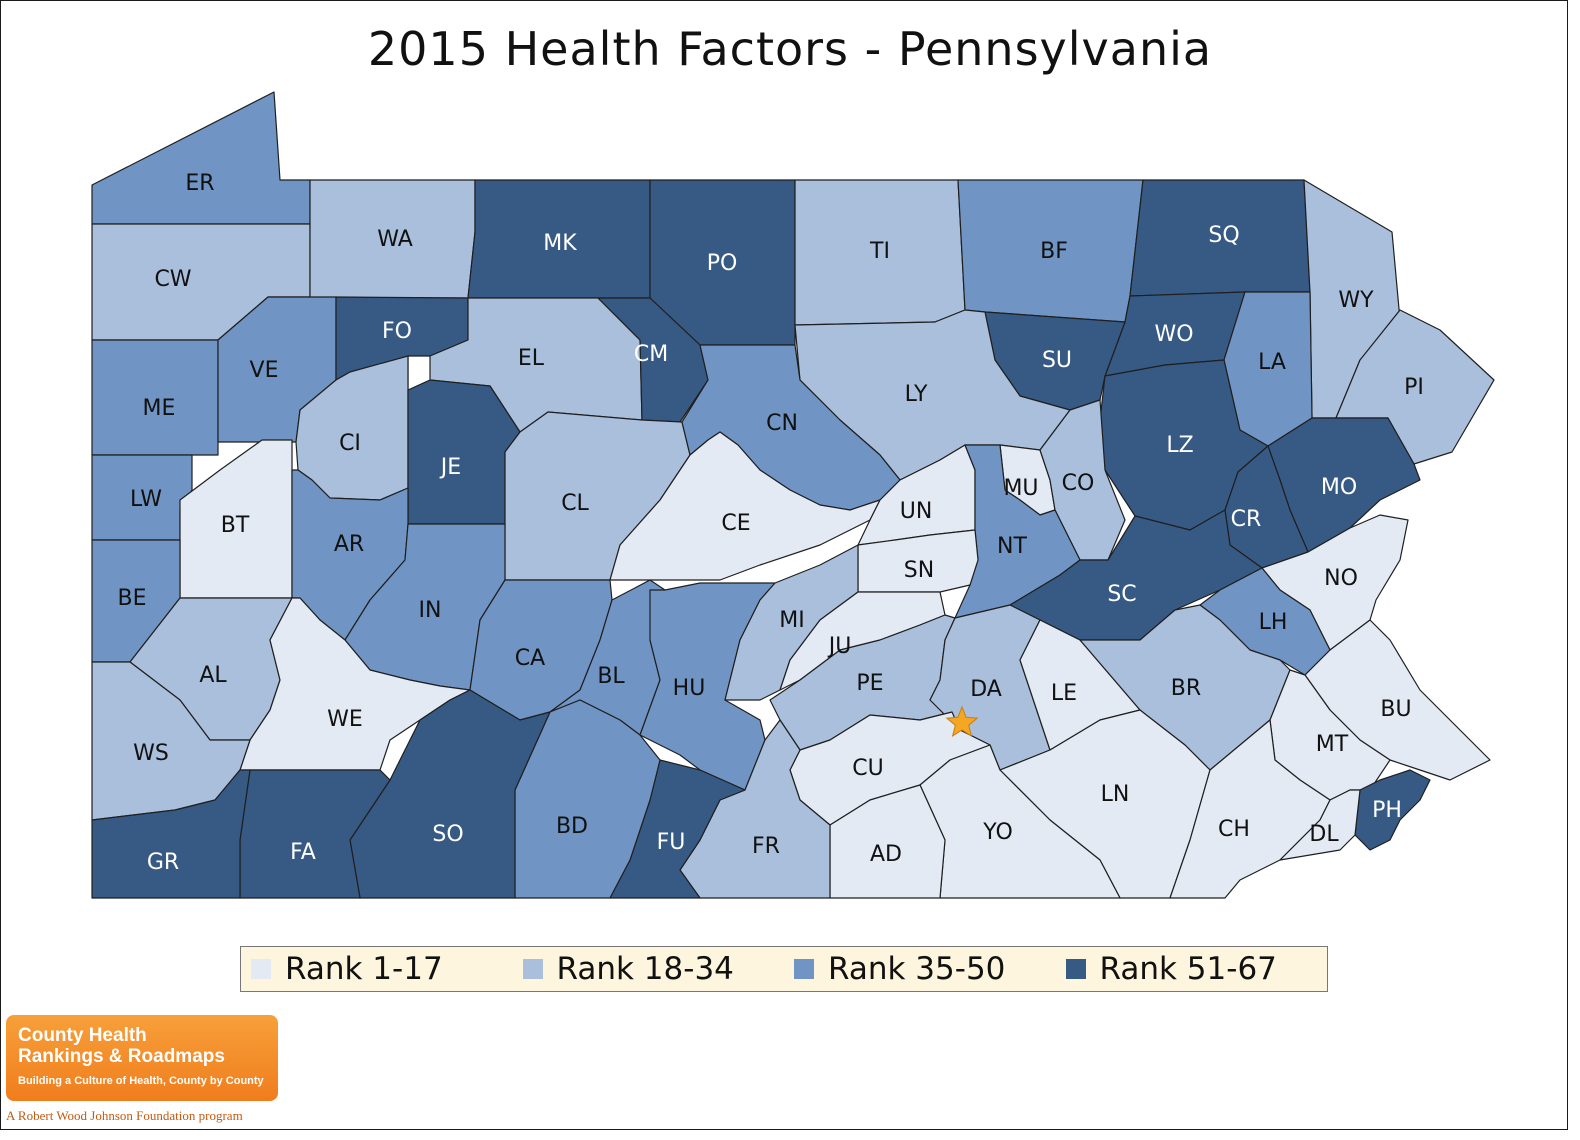 The width and height of the screenshot is (1580, 1140). Describe the element at coordinates (531, 358) in the screenshot. I see `county-label-el: EL` at that location.